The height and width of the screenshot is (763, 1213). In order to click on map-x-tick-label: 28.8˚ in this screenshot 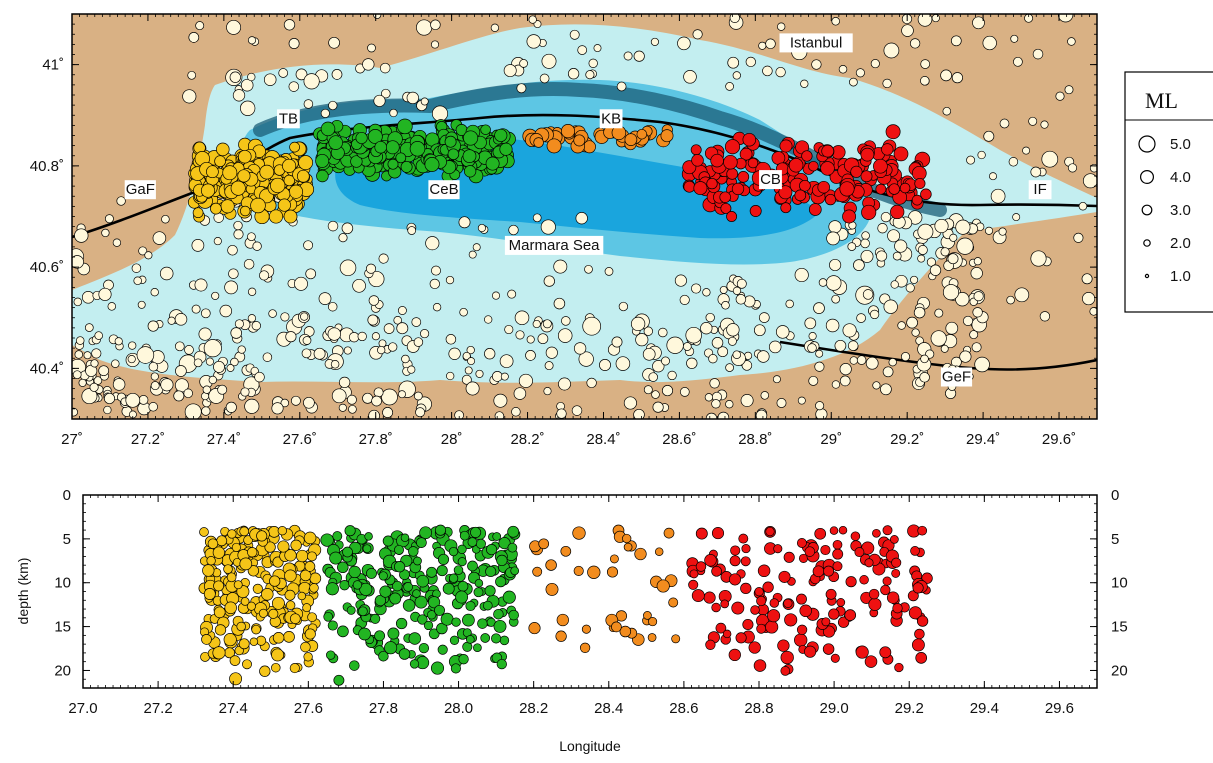, I will do `click(755, 439)`.